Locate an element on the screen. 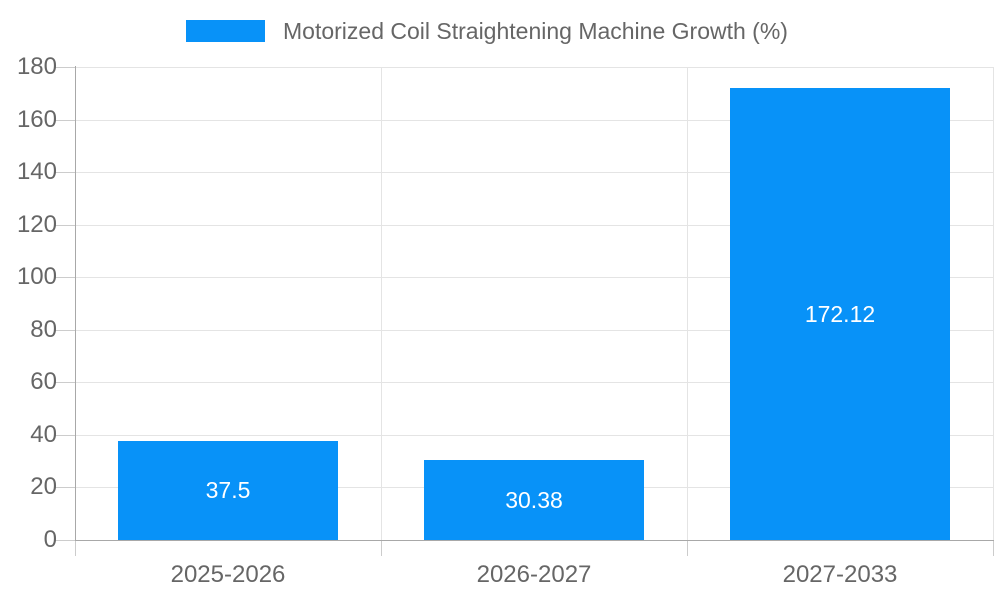  y-tick-label: 120 is located at coordinates (36, 224).